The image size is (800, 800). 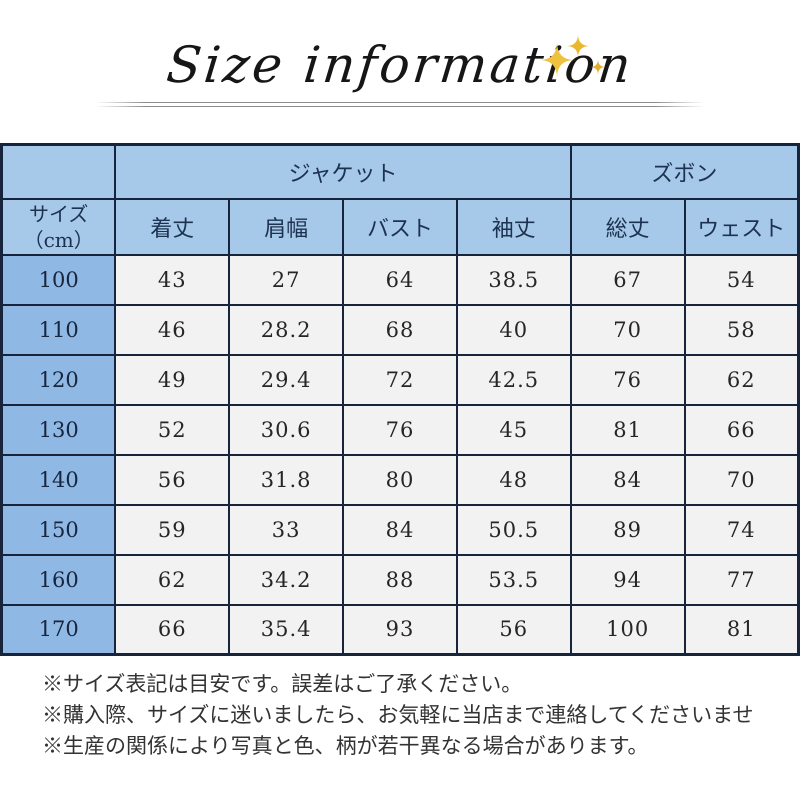 What do you see at coordinates (513, 279) in the screenshot?
I see `value-cell: 38.5` at bounding box center [513, 279].